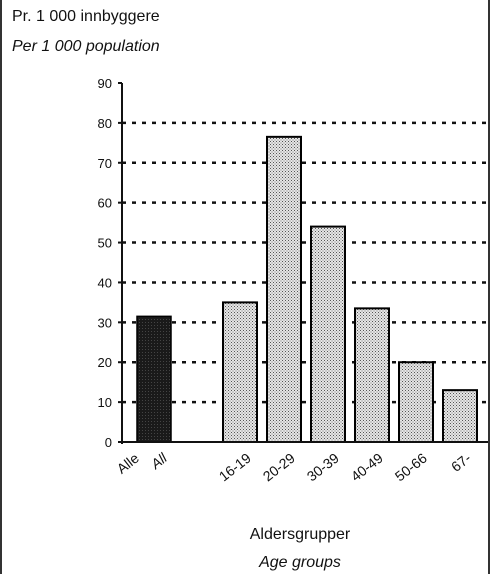 The image size is (490, 574). What do you see at coordinates (105, 123) in the screenshot?
I see `y-tick-label: 80` at bounding box center [105, 123].